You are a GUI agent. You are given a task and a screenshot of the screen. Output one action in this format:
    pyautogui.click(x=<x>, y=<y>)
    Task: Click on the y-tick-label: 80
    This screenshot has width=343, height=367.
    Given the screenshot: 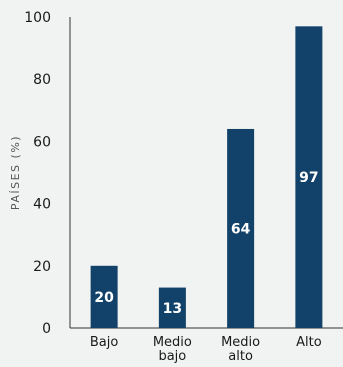 What is the action you would take?
    pyautogui.click(x=42, y=80)
    